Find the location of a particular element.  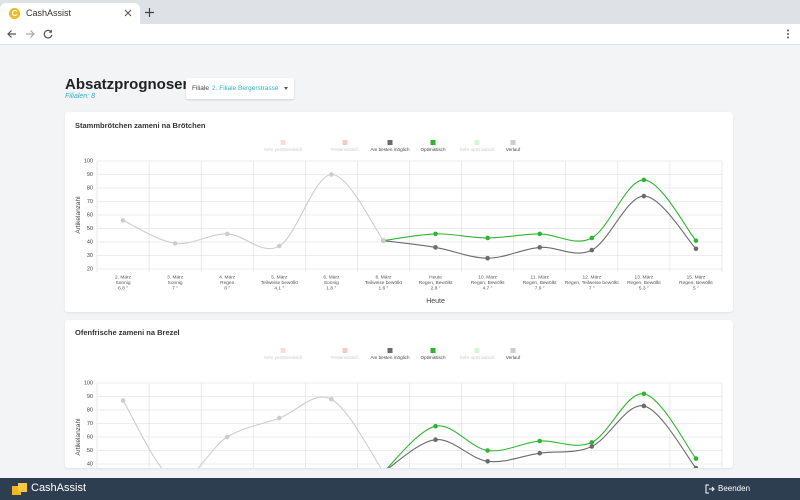

plot-area is located at coordinates (409, 216).